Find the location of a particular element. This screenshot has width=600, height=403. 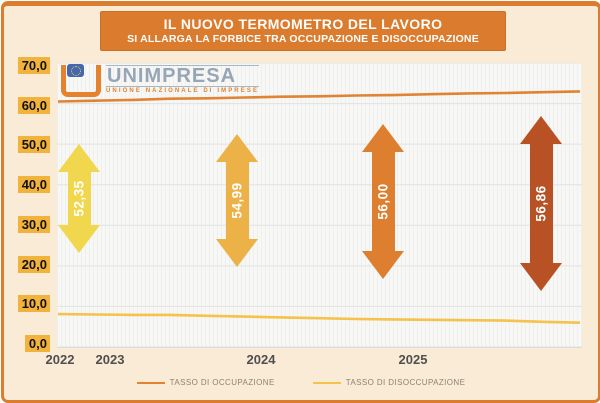

gap-arrow: 52,35 is located at coordinates (79, 198).